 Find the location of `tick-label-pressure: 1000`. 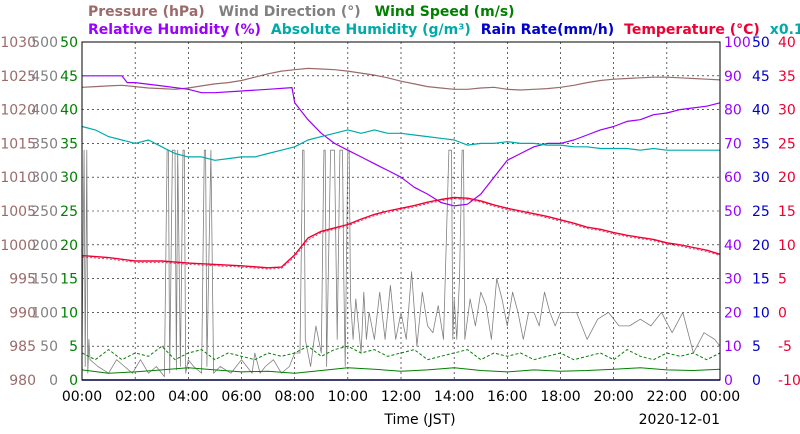

tick-label-pressure: 1000 is located at coordinates (18, 246).